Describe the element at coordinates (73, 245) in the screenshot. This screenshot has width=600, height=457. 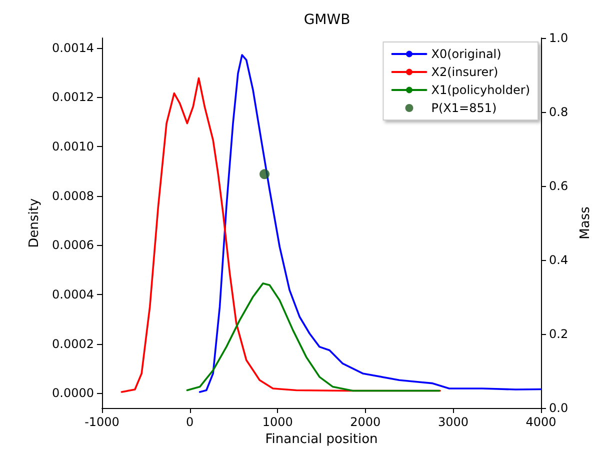
I see `y-tick-label: 0.0006` at that location.